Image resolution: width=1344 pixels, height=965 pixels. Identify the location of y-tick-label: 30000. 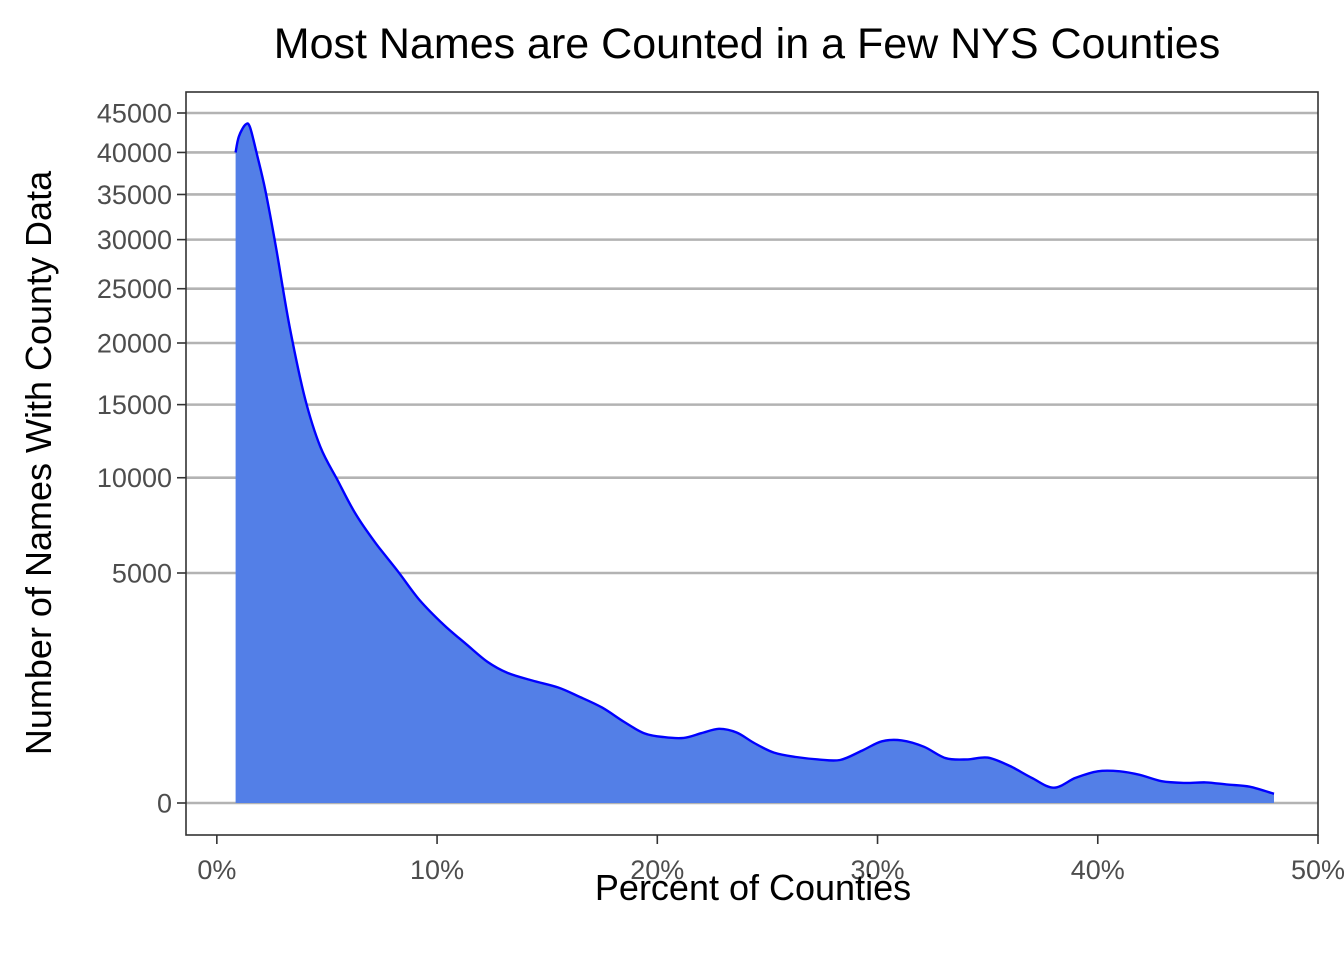
(134, 240).